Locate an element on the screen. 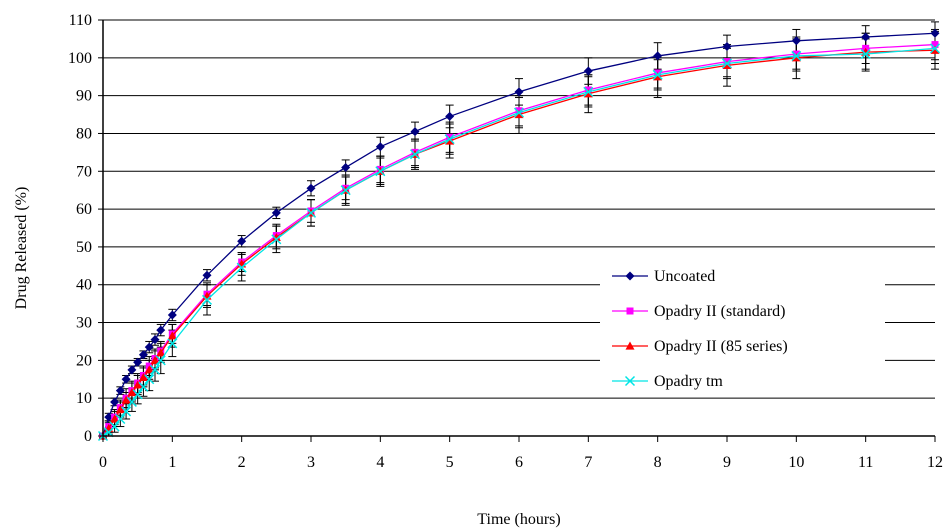  legend-marker-uncoated is located at coordinates (630, 276).